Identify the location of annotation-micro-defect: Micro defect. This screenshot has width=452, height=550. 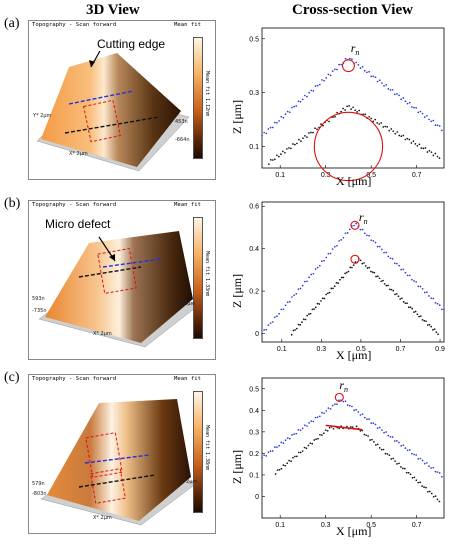
(78, 224).